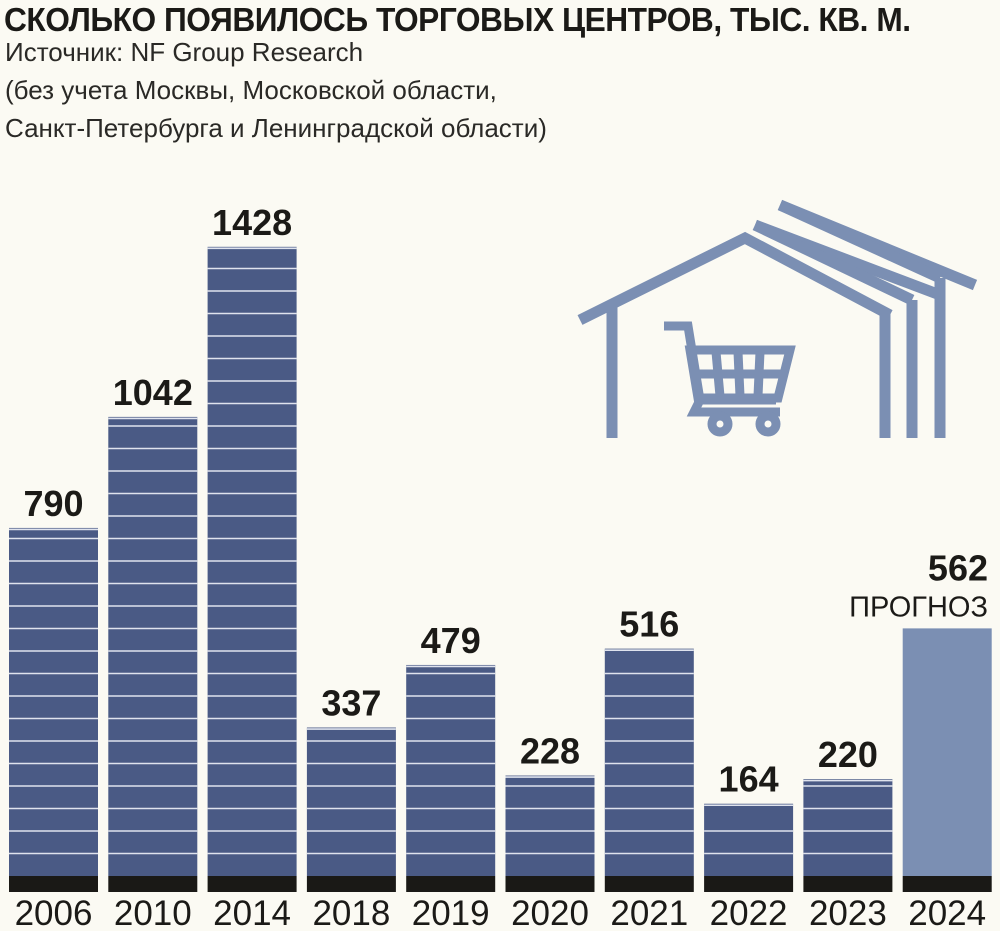 Image resolution: width=1000 pixels, height=931 pixels. What do you see at coordinates (749, 912) in the screenshot?
I see `x-tick-2022: 2022` at bounding box center [749, 912].